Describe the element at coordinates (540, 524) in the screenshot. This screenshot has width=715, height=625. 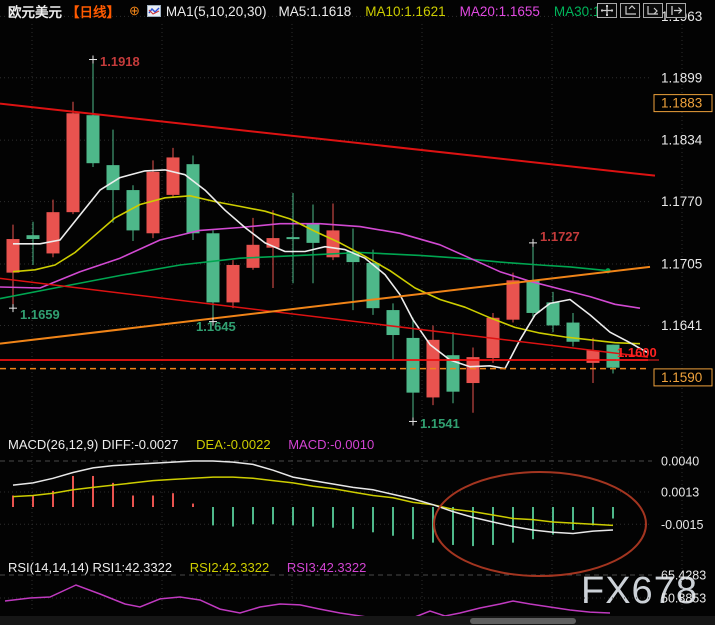
I see `ellipse-drawing` at that location.